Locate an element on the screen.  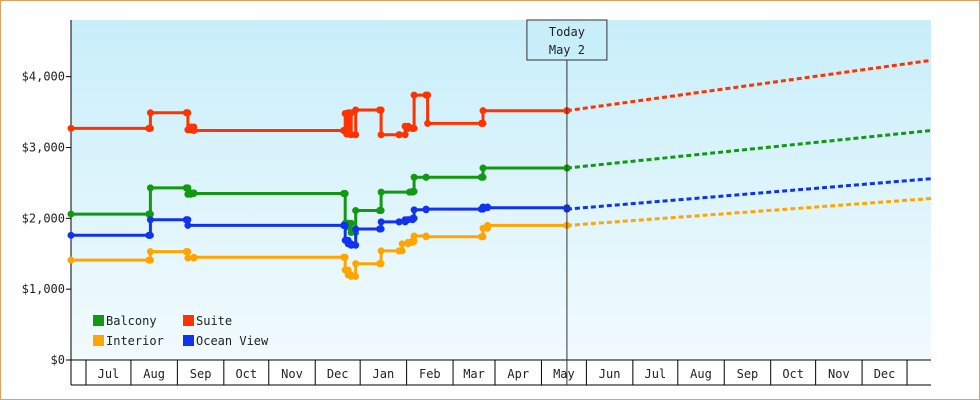
today-label: Today is located at coordinates (567, 32).